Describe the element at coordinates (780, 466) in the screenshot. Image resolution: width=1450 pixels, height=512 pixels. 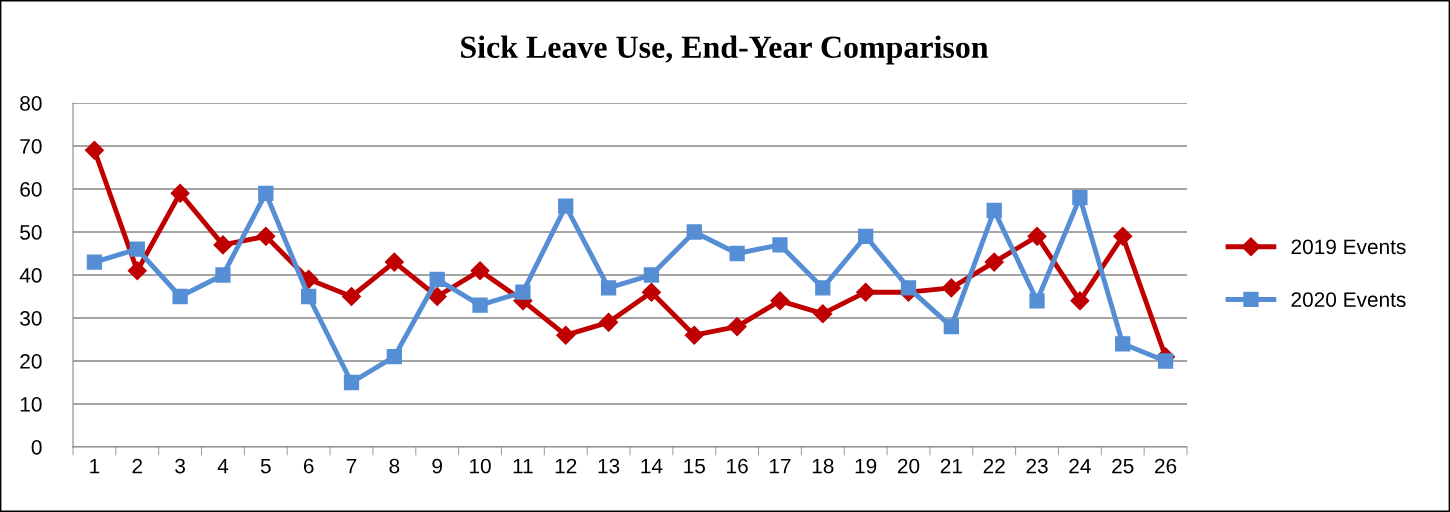
I see `x-tick-label: 17` at that location.